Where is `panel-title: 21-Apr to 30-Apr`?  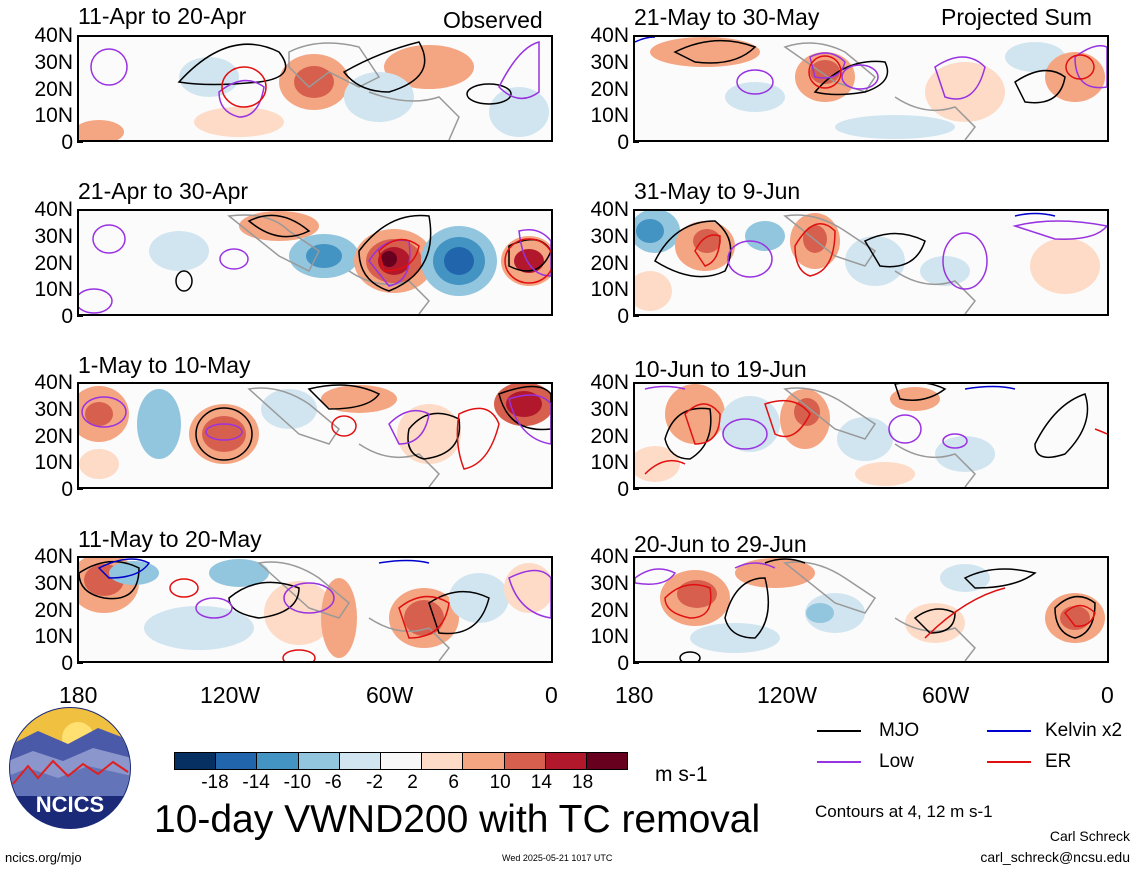 panel-title: 21-Apr to 30-Apr is located at coordinates (163, 191).